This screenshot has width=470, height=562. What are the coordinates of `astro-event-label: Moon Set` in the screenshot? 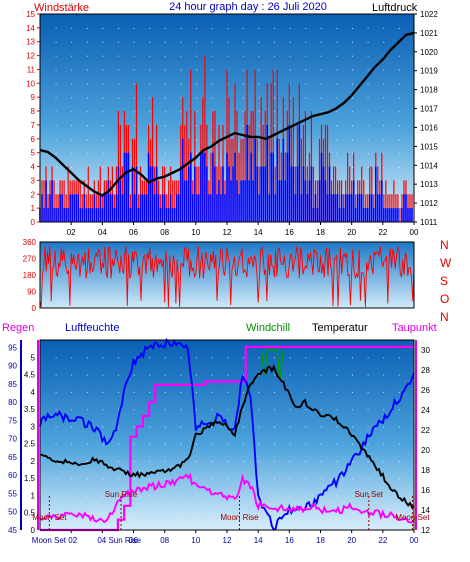 It's located at (412, 517).